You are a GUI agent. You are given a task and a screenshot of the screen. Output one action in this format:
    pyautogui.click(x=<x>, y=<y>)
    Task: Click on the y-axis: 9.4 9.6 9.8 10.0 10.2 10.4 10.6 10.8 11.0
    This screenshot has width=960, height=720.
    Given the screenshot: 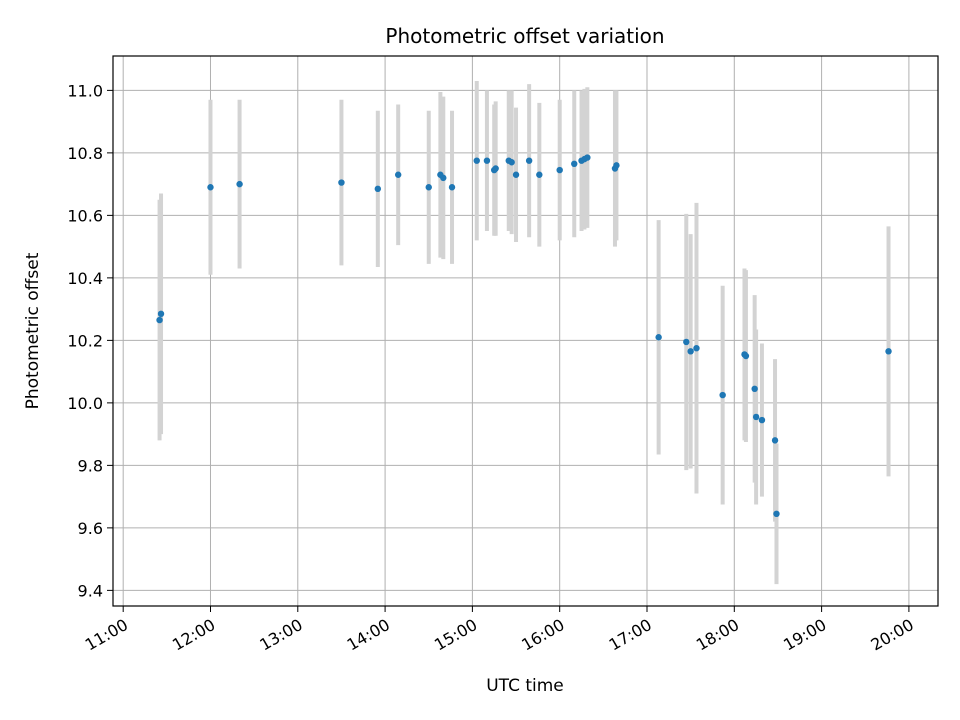 What is the action you would take?
    pyautogui.click(x=90, y=340)
    